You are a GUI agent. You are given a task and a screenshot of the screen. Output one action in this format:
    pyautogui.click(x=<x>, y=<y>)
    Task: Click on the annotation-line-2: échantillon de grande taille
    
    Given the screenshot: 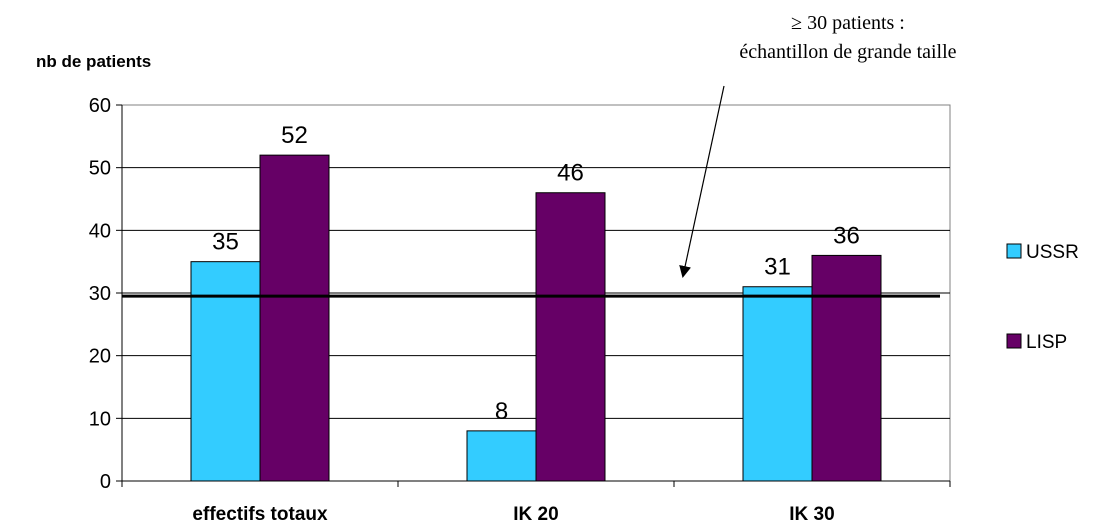 What is the action you would take?
    pyautogui.click(x=847, y=52)
    